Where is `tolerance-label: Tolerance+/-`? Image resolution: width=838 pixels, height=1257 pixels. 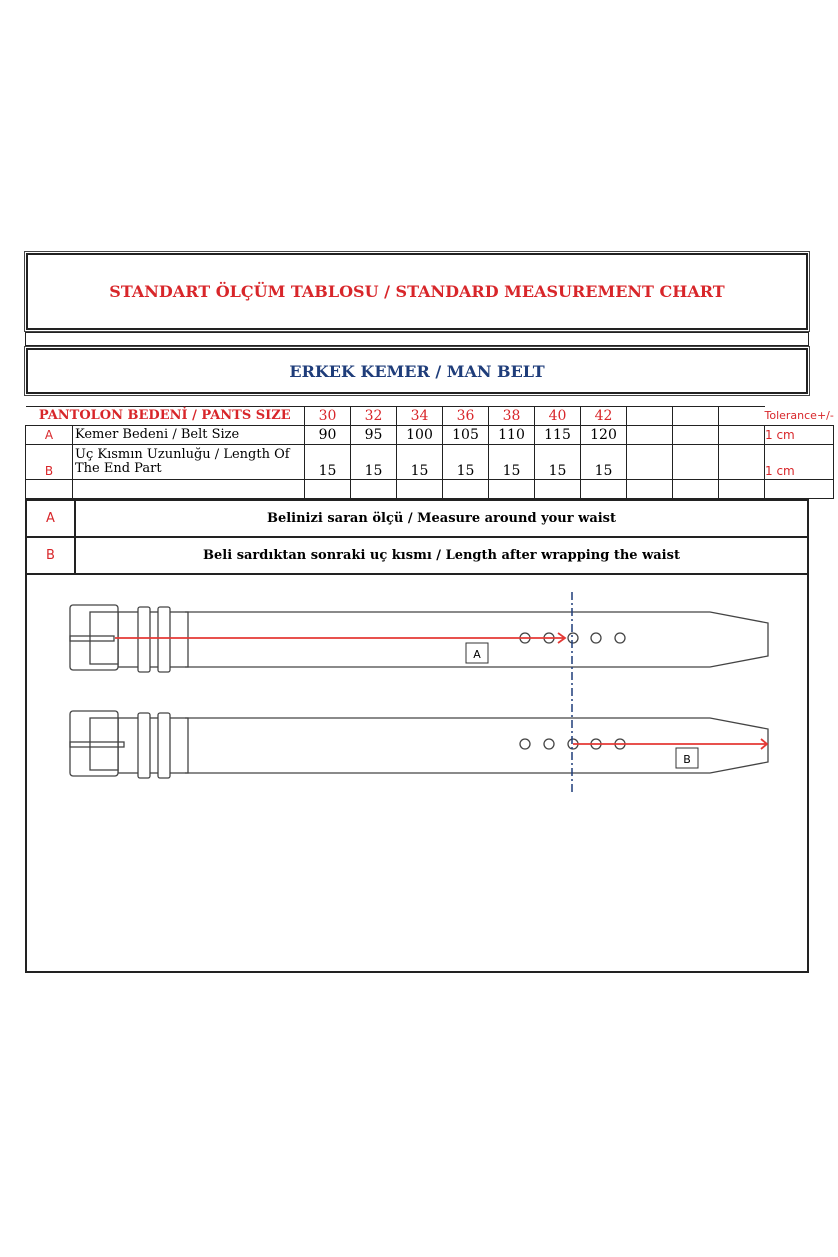
tolerance-label: Tolerance+/- is located at coordinates (799, 415).